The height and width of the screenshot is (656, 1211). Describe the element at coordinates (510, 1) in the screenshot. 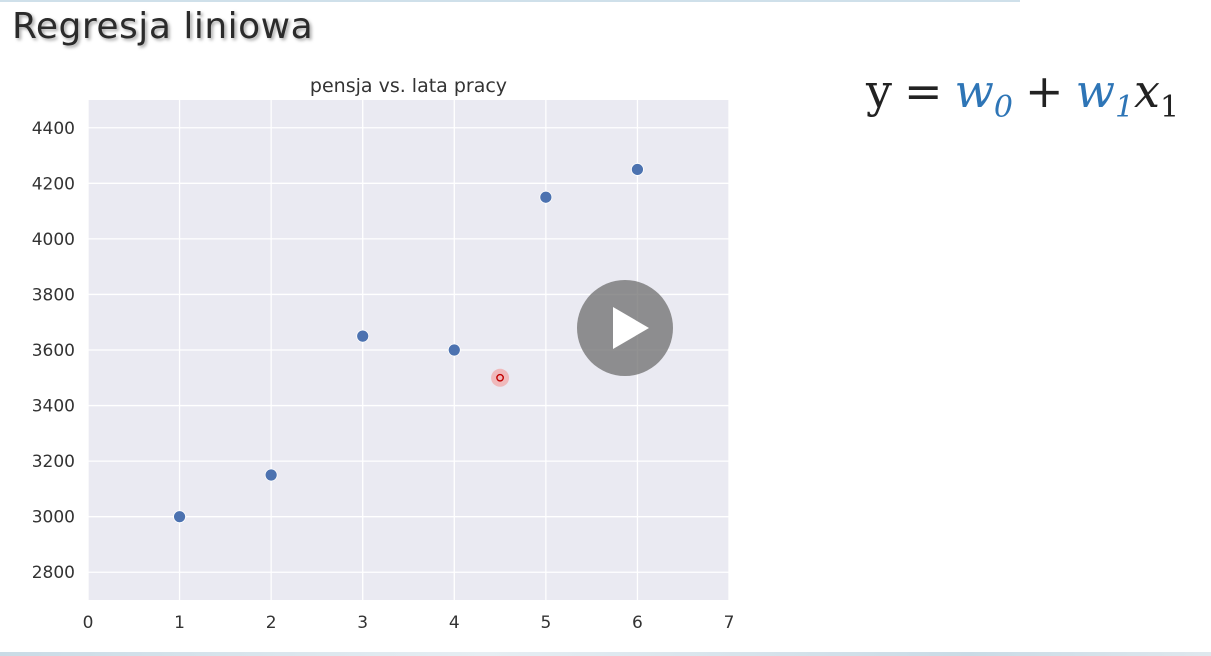

I see `top-rule` at that location.